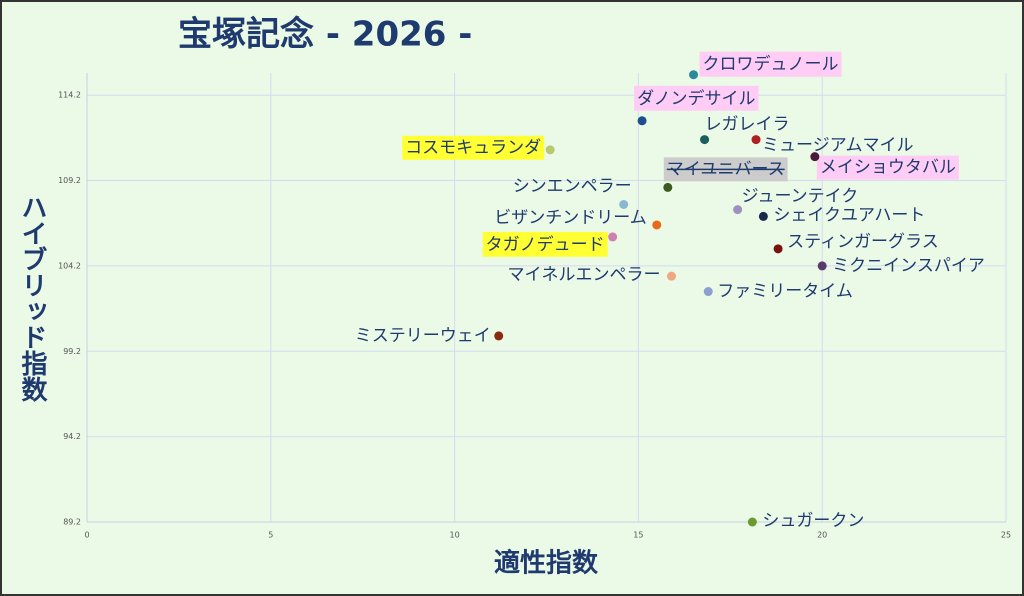  What do you see at coordinates (849, 215) in the screenshot?
I see `point-label: シェイクユアハート` at bounding box center [849, 215].